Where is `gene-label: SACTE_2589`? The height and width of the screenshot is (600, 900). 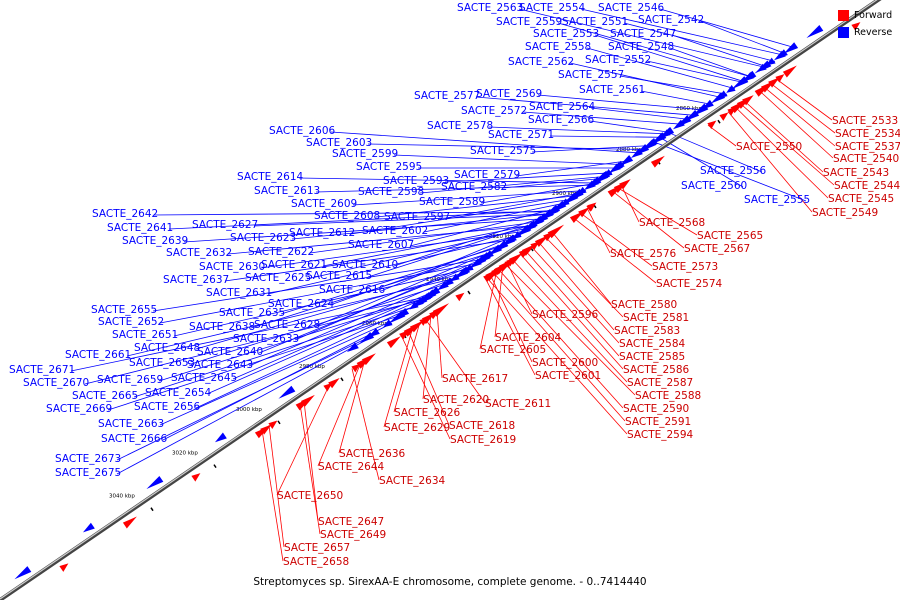 gene-label: SACTE_2589 is located at coordinates (452, 202).